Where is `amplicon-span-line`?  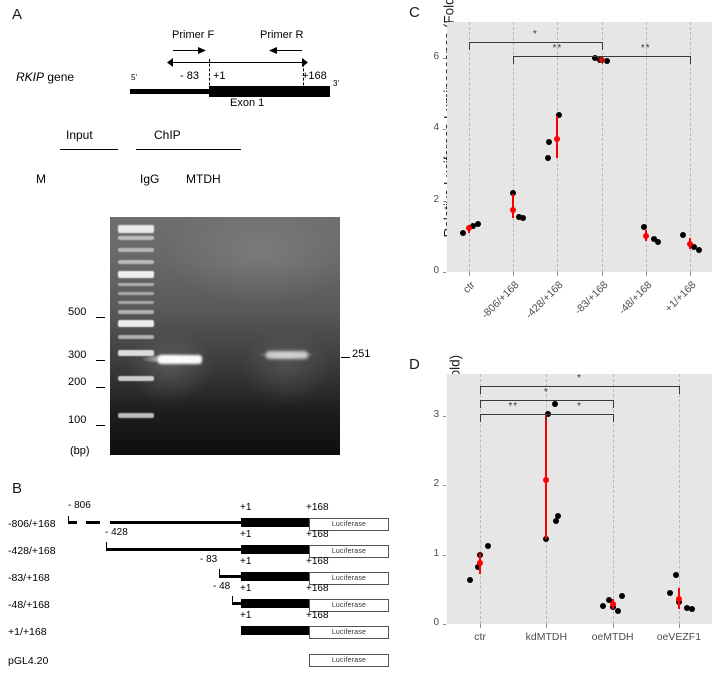
amplicon-span-line is located at coordinates (237, 62).